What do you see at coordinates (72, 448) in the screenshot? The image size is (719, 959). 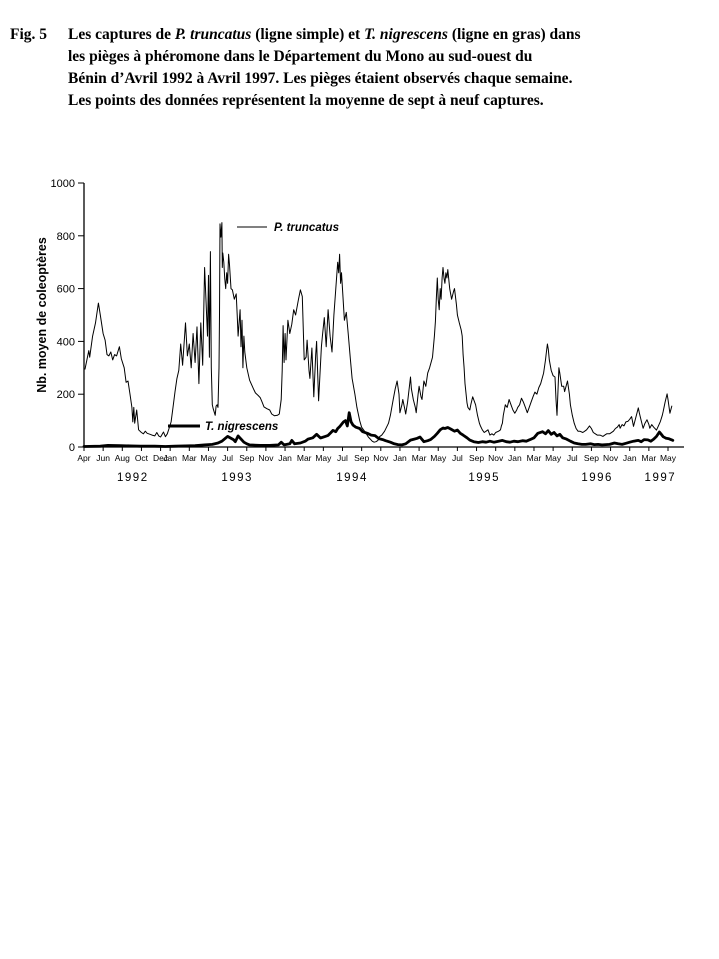 I see `y-tick-label: 0` at bounding box center [72, 448].